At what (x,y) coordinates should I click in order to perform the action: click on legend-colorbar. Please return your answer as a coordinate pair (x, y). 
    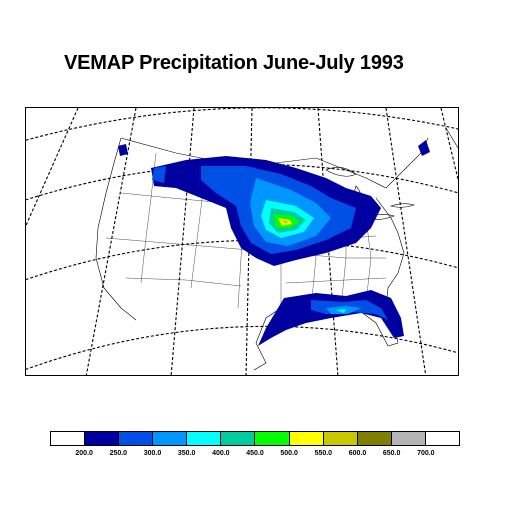
    Looking at the image, I should click on (255, 438).